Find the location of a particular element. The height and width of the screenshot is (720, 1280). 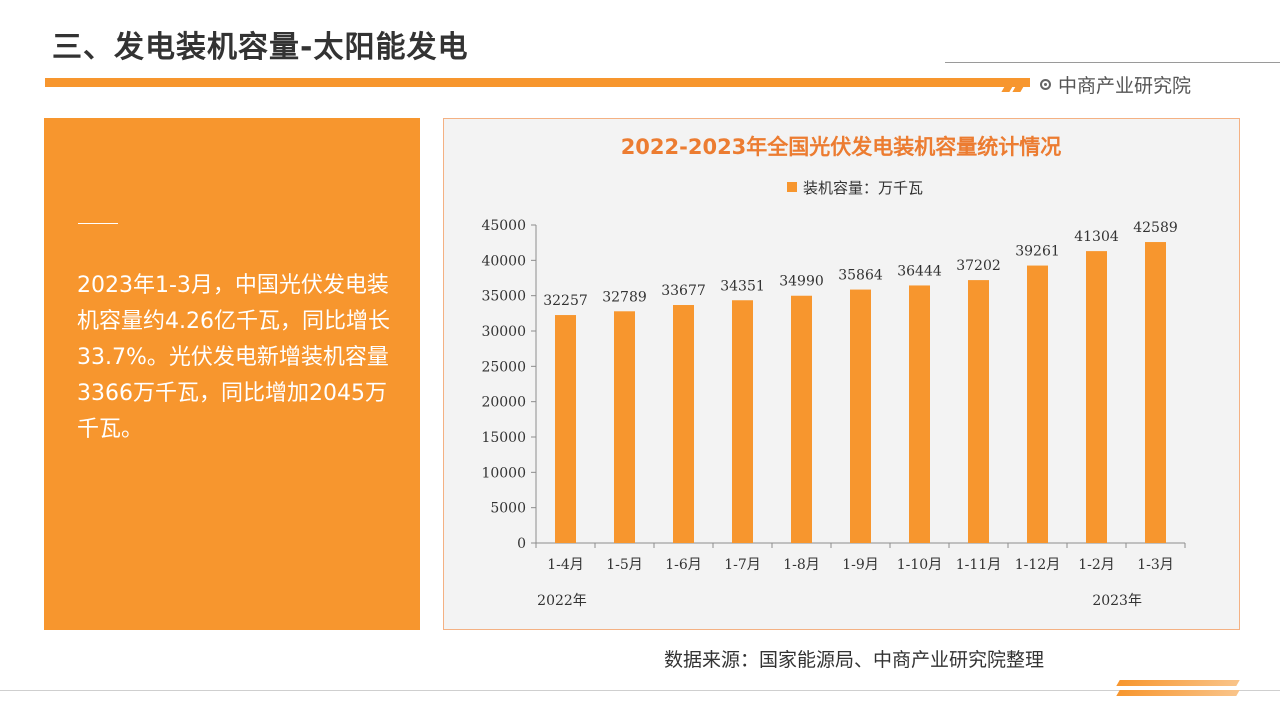

x-tick-label: 1-9月 is located at coordinates (860, 565).